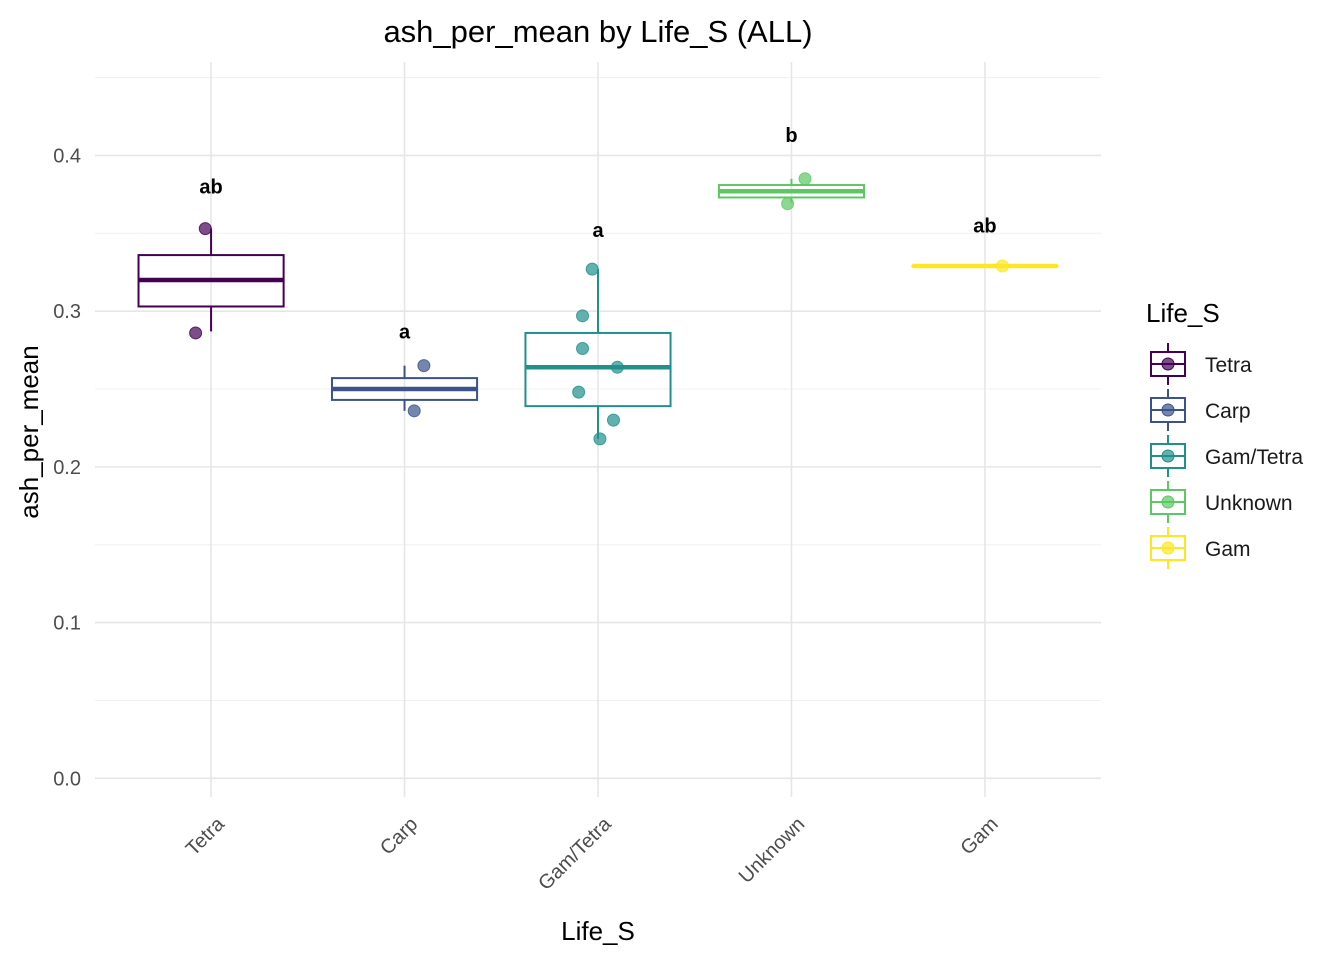  Describe the element at coordinates (67, 624) in the screenshot. I see `y-tick-label: 0.1` at that location.